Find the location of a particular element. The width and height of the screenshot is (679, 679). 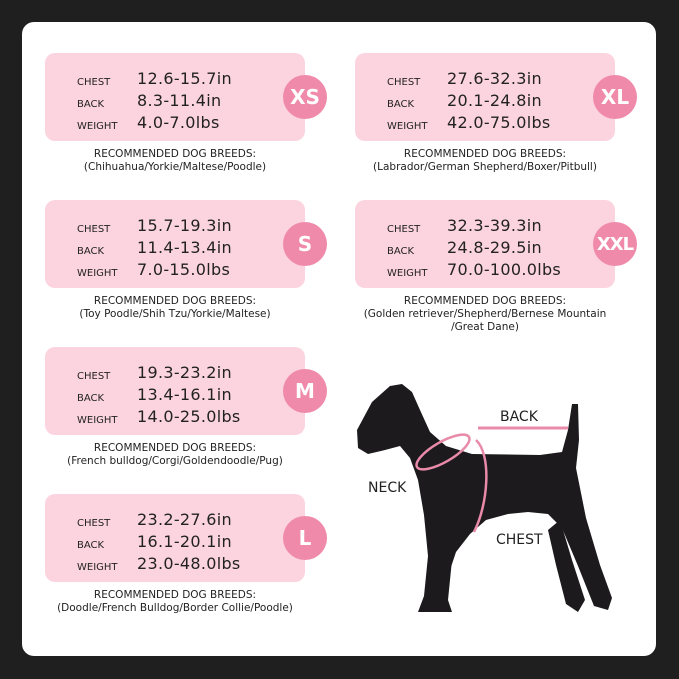

chest-value: 27.6-32.3in is located at coordinates (494, 78).